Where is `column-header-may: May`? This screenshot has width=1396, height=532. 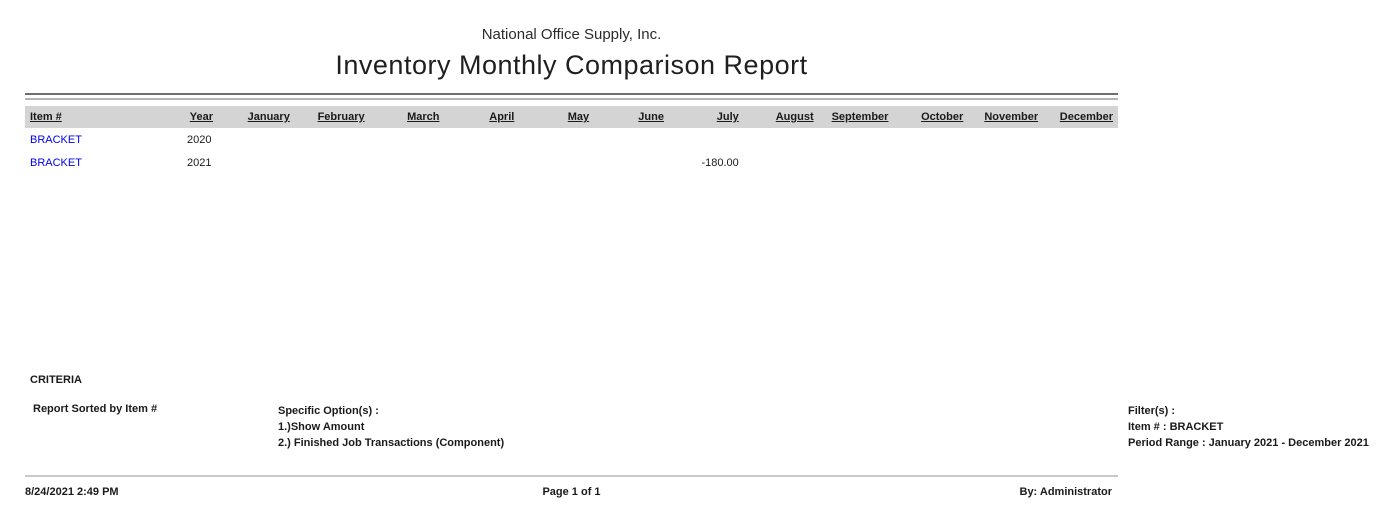 column-header-may: May is located at coordinates (578, 117).